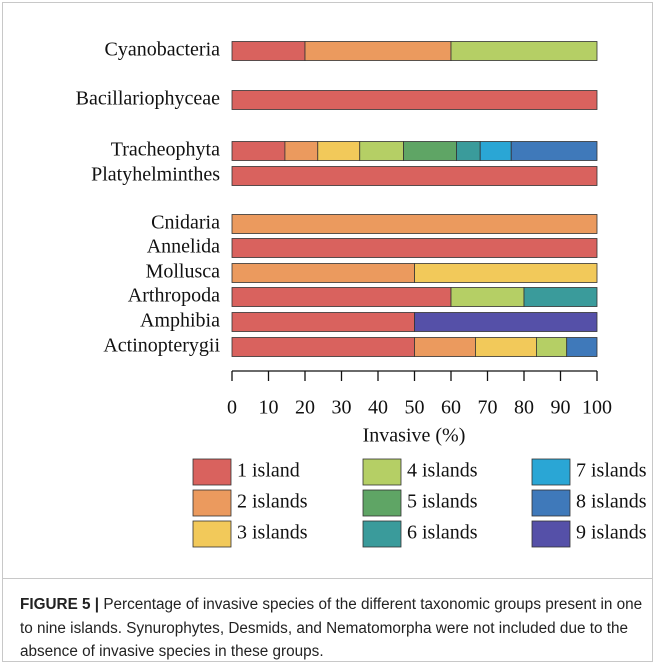 This screenshot has height=666, width=657. Describe the element at coordinates (165, 150) in the screenshot. I see `y-tick-label: Tracheophyta` at that location.